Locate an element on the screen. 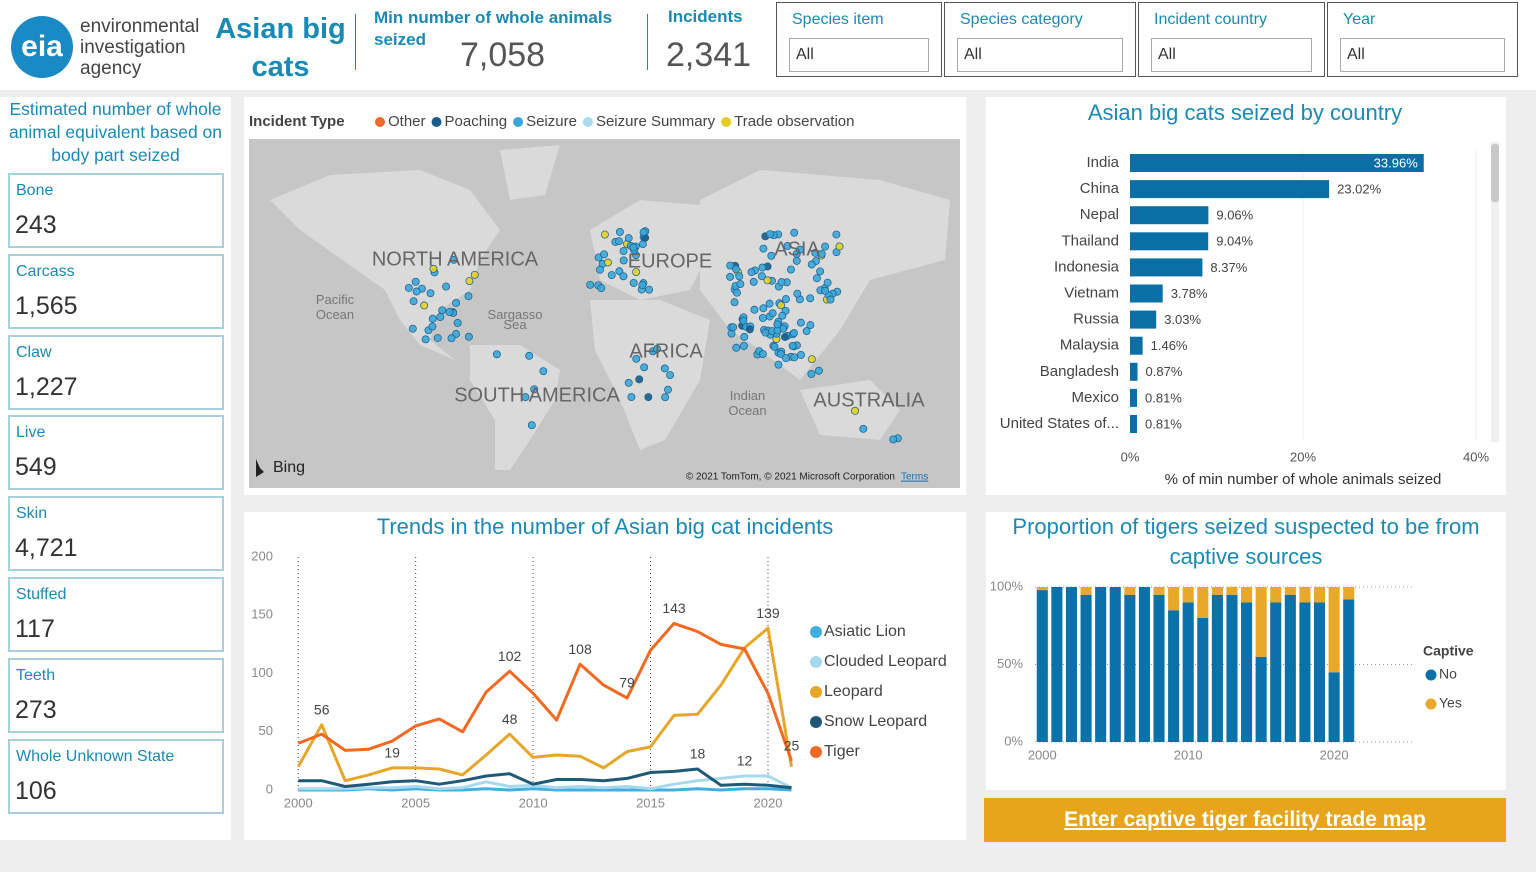  x-tick-label: 2005 is located at coordinates (415, 802).